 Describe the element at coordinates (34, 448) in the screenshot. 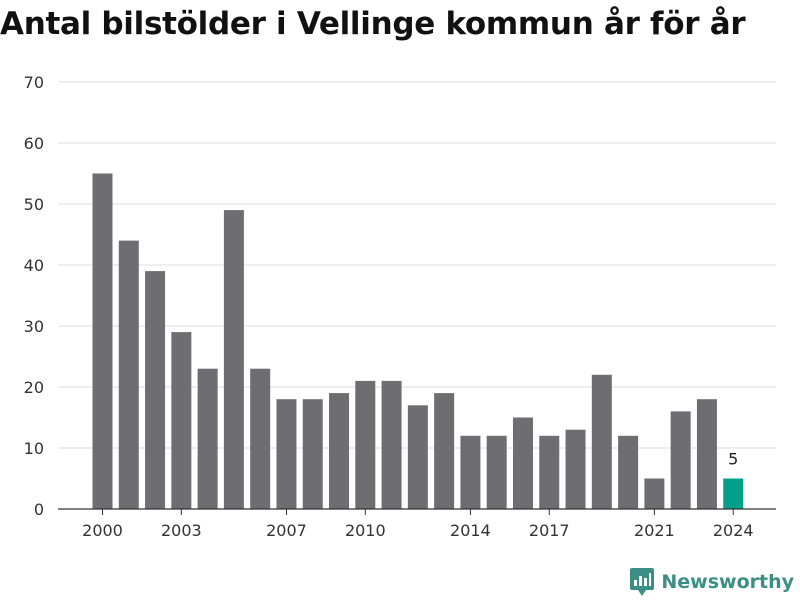

I see `y-tick-label: 10` at that location.